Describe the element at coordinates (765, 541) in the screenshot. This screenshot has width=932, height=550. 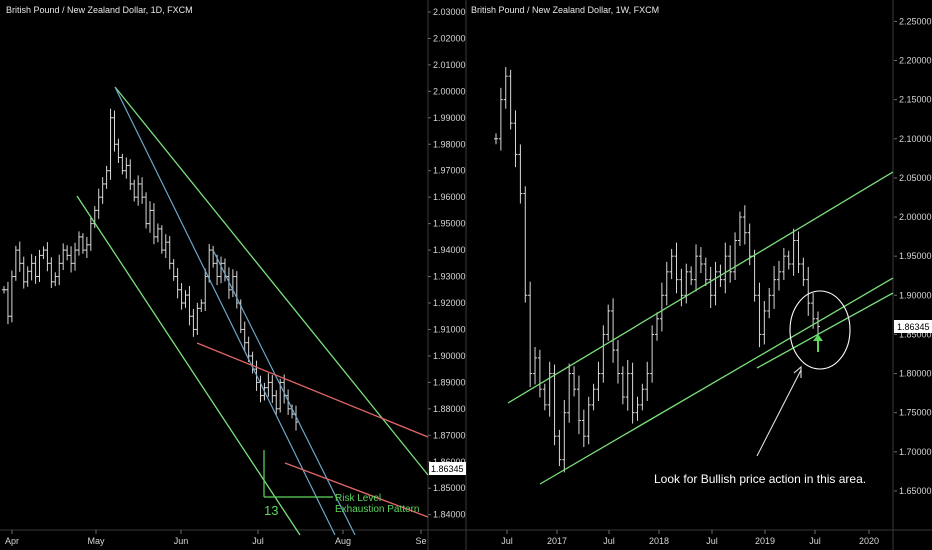
I see `x-tick-label: 2019` at that location.